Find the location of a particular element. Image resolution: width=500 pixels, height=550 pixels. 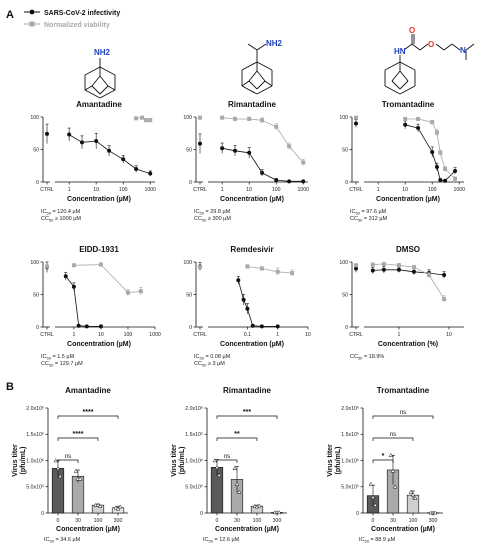

tromantadine-ether-o-label: O is located at coordinates (431, 44).